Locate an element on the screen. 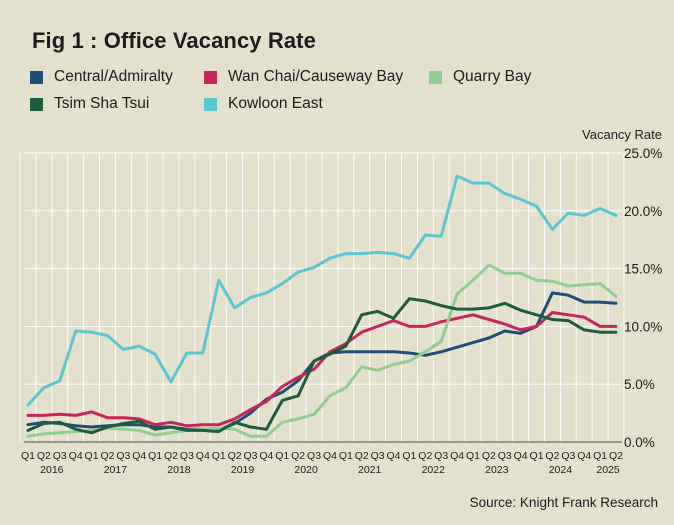 This screenshot has height=525, width=674. chart-title: Fig 1 : Office Vacancy Rate is located at coordinates (174, 40).